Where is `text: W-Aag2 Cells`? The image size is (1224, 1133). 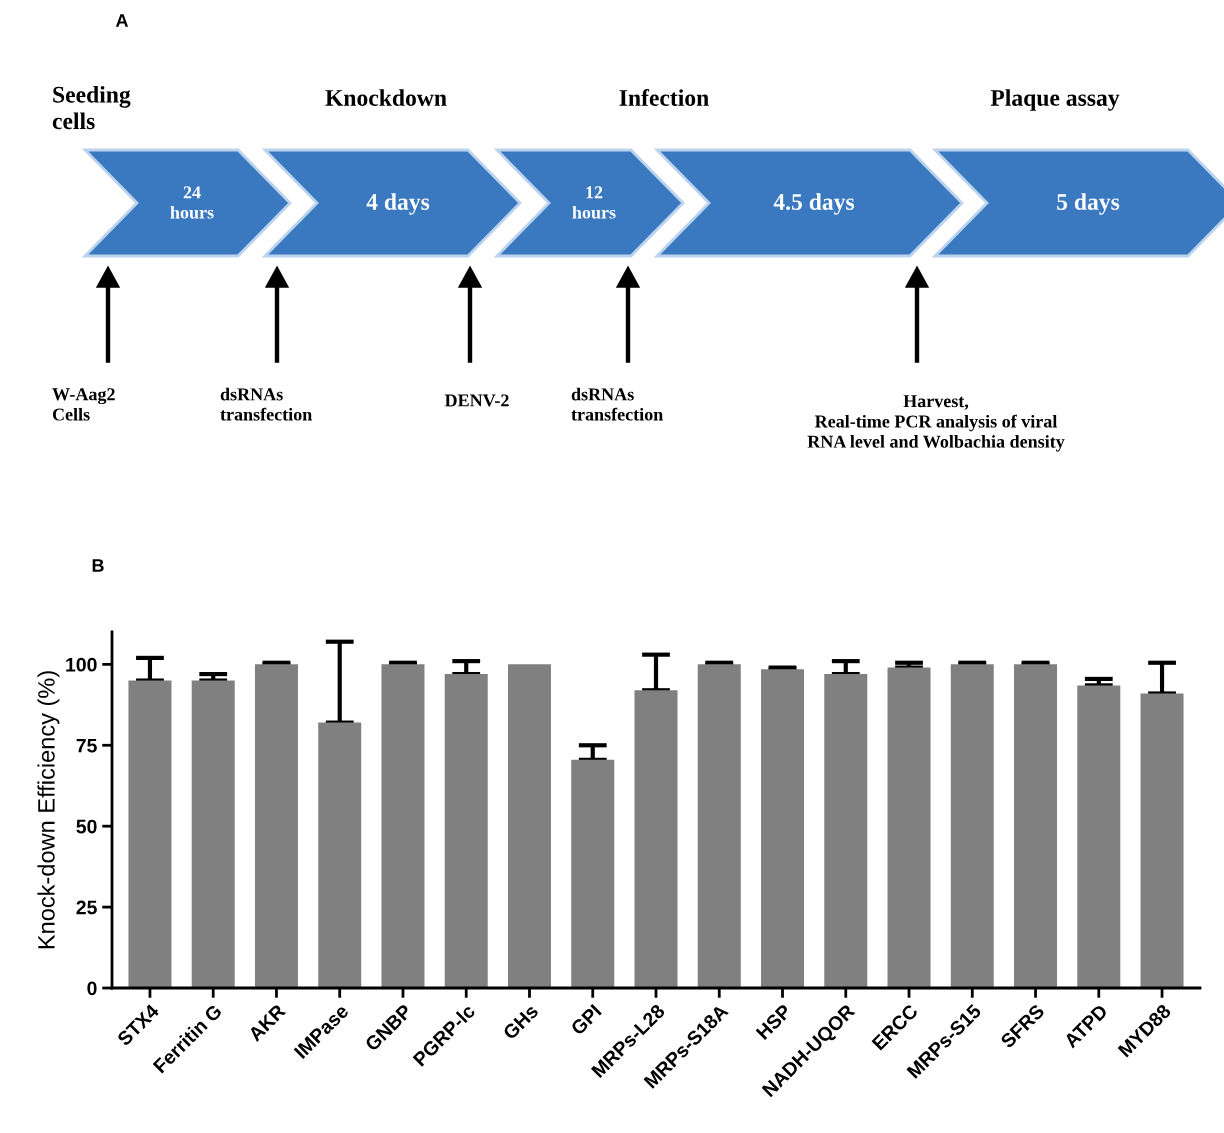
text: W-Aag2 Cells is located at coordinates (83, 404).